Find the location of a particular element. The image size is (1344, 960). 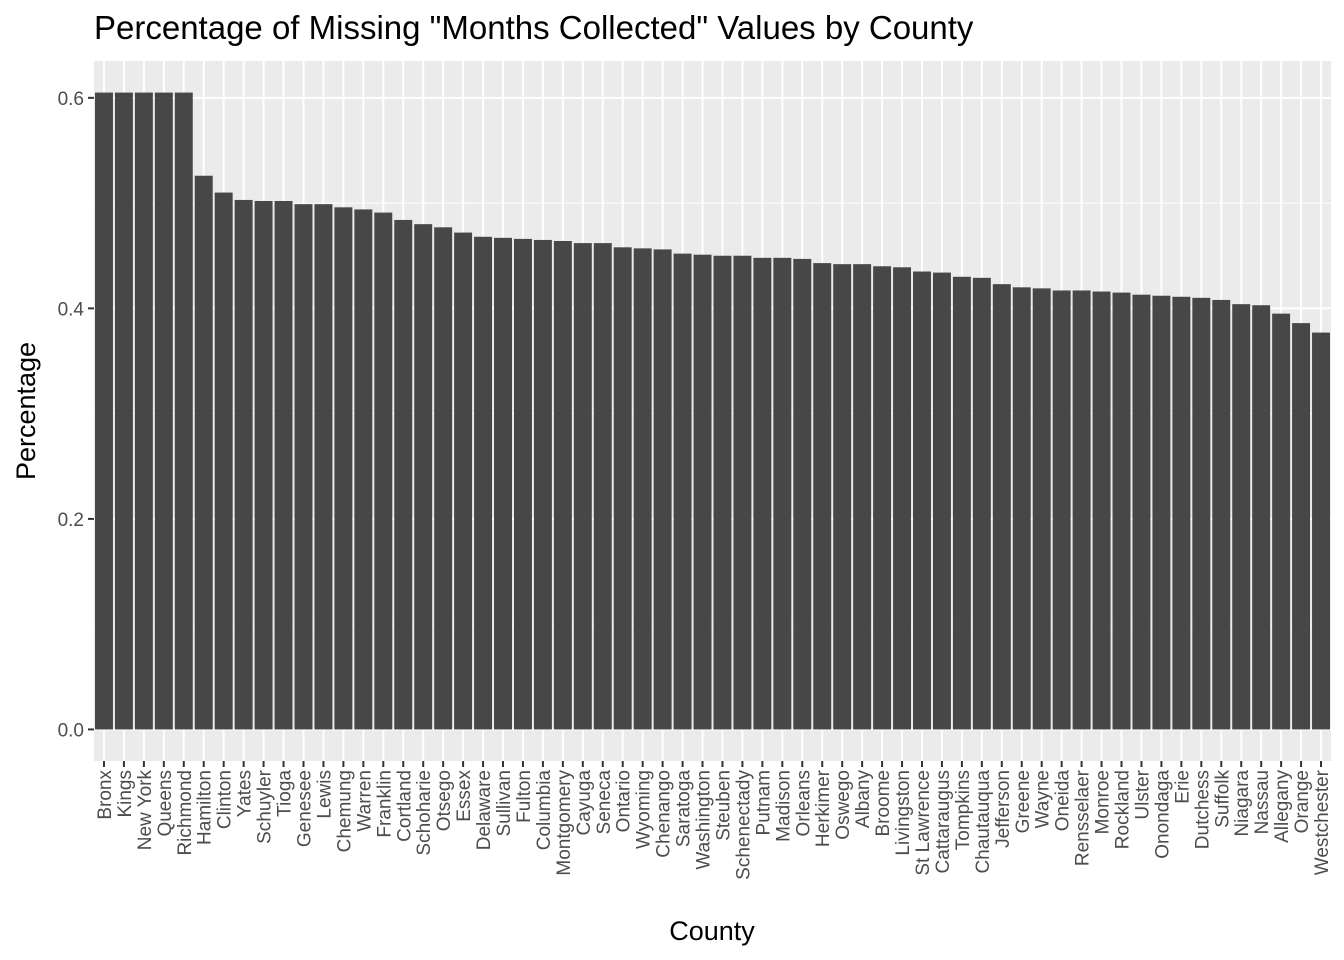

x-tick-label: Seneca is located at coordinates (604, 802).